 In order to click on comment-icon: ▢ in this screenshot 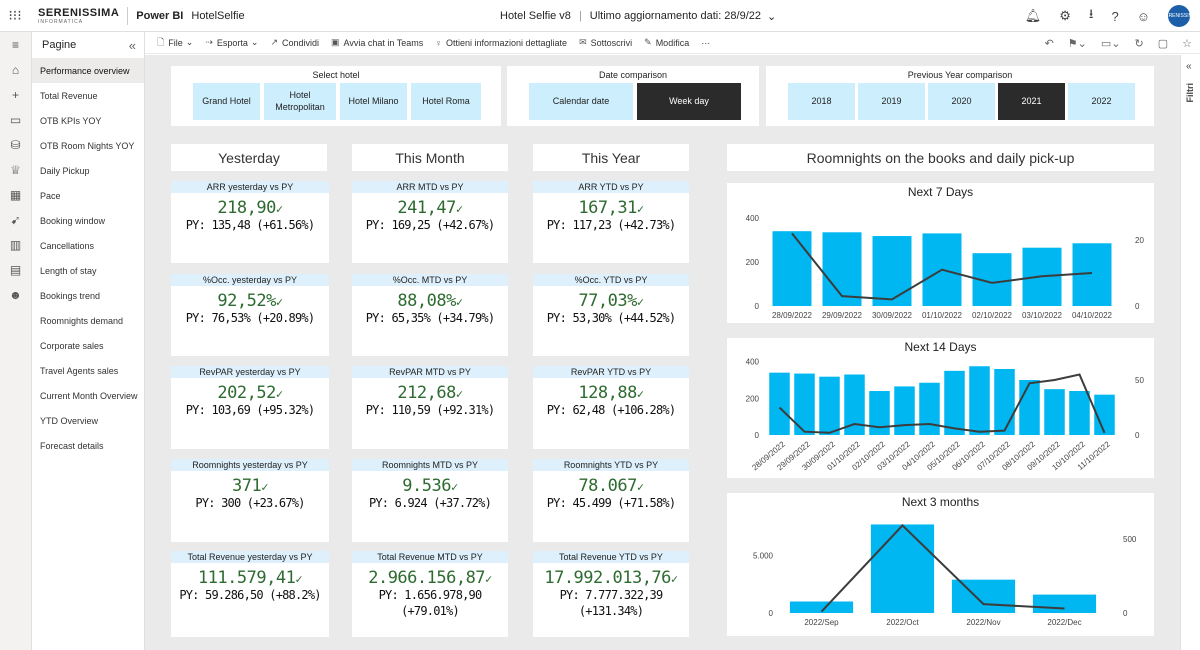, I will do `click(1163, 43)`.